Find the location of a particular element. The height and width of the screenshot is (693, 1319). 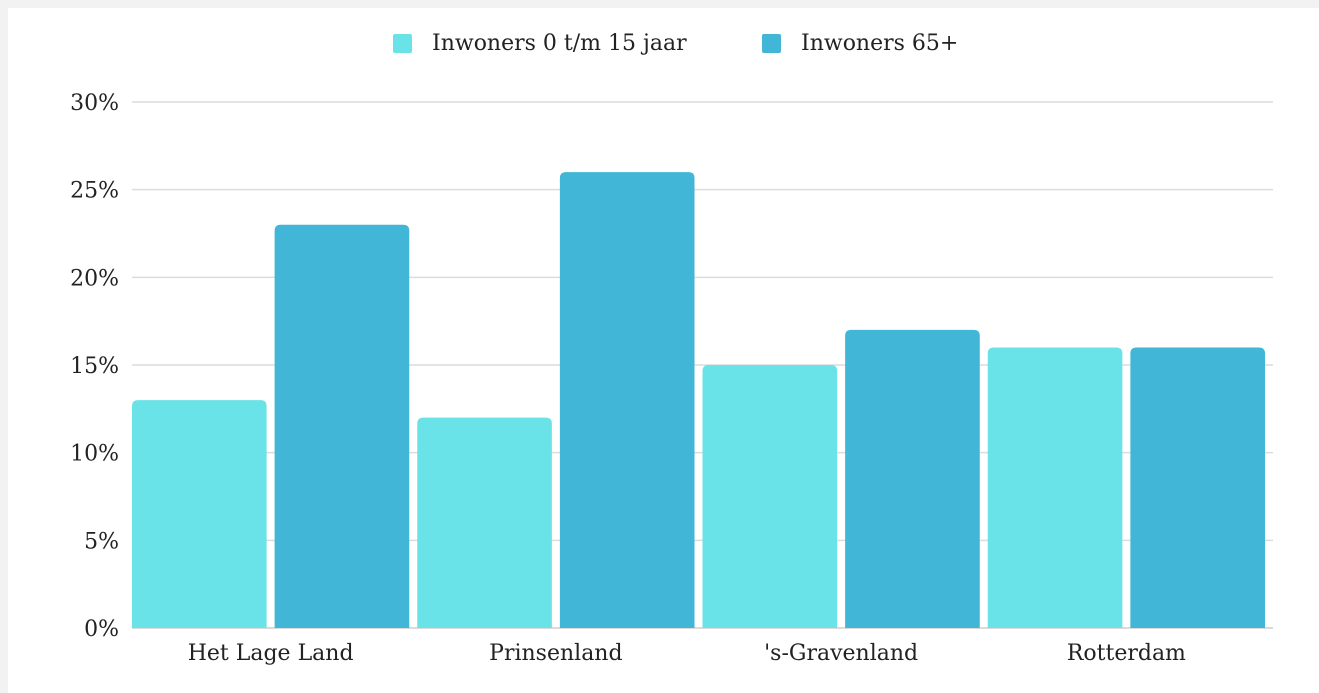

y-tick-label: 10% is located at coordinates (94, 454).